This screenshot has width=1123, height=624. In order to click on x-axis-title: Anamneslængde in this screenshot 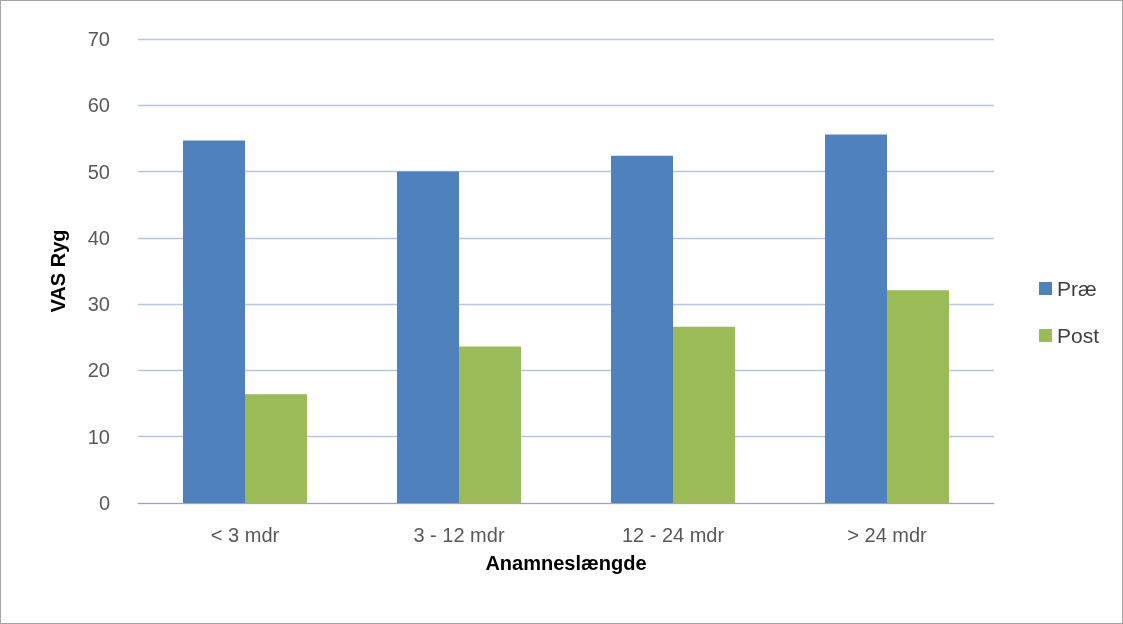, I will do `click(566, 563)`.